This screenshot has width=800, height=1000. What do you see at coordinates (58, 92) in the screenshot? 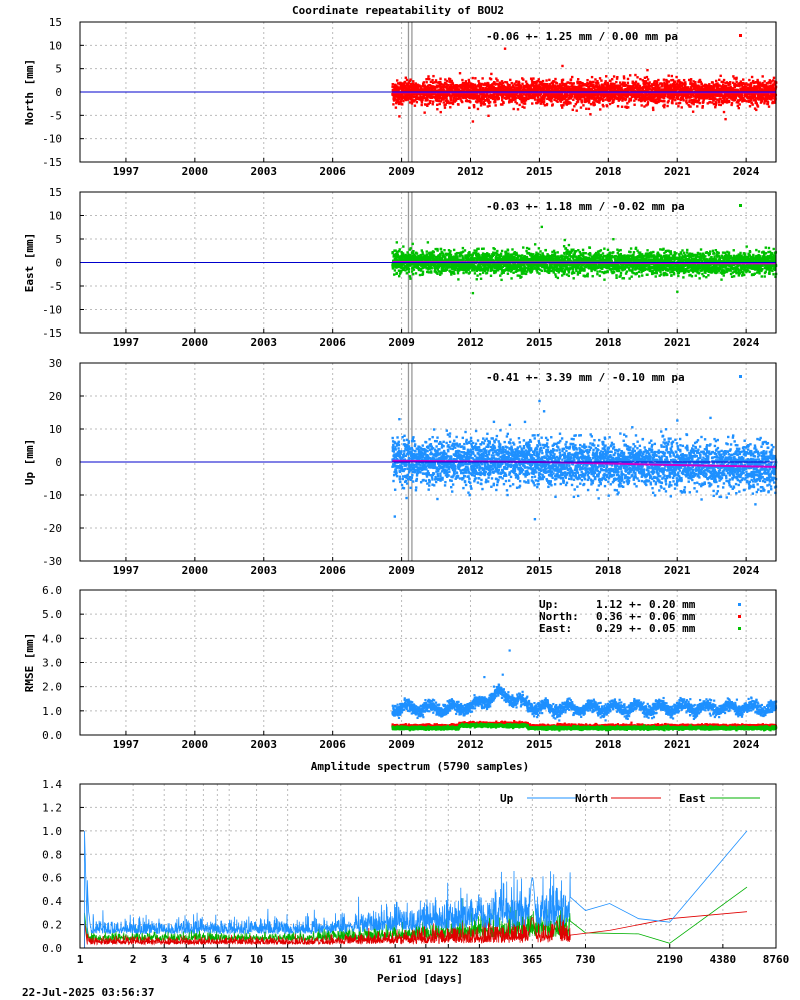
I see `y-tick-label: 0` at bounding box center [58, 92].